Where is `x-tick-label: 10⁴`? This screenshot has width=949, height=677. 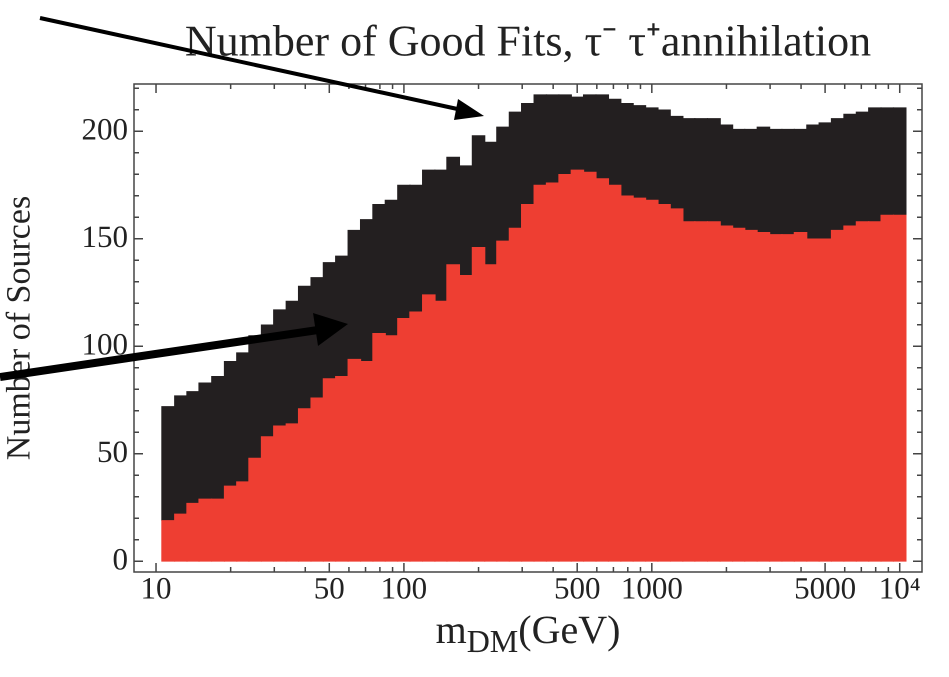
x-tick-label: 10⁴ is located at coordinates (899, 588).